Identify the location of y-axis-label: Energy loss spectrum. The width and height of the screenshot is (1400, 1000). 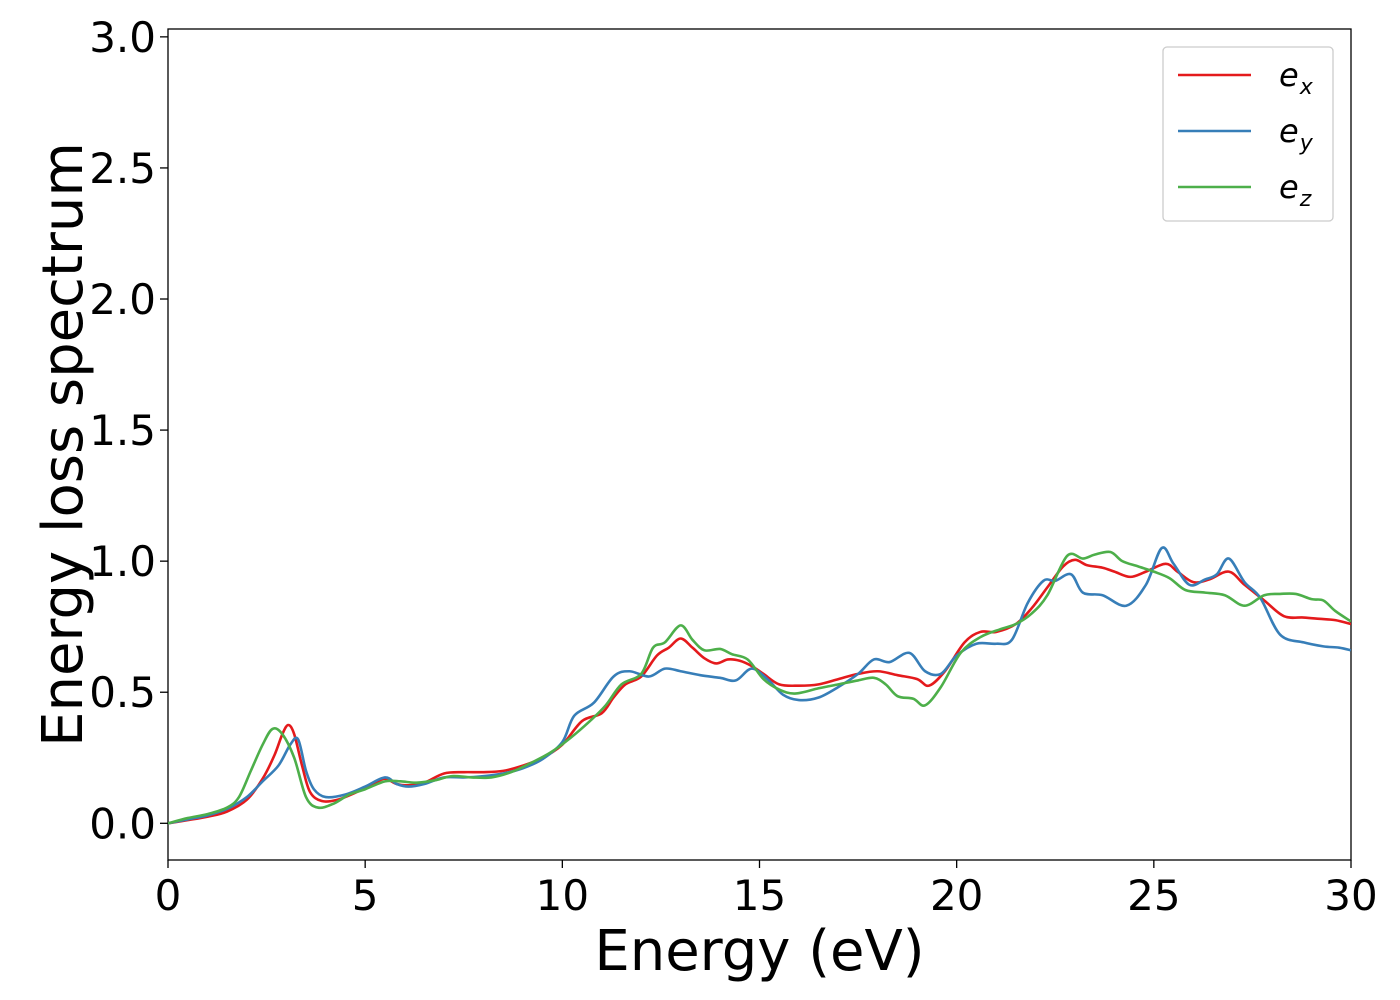
(63, 444).